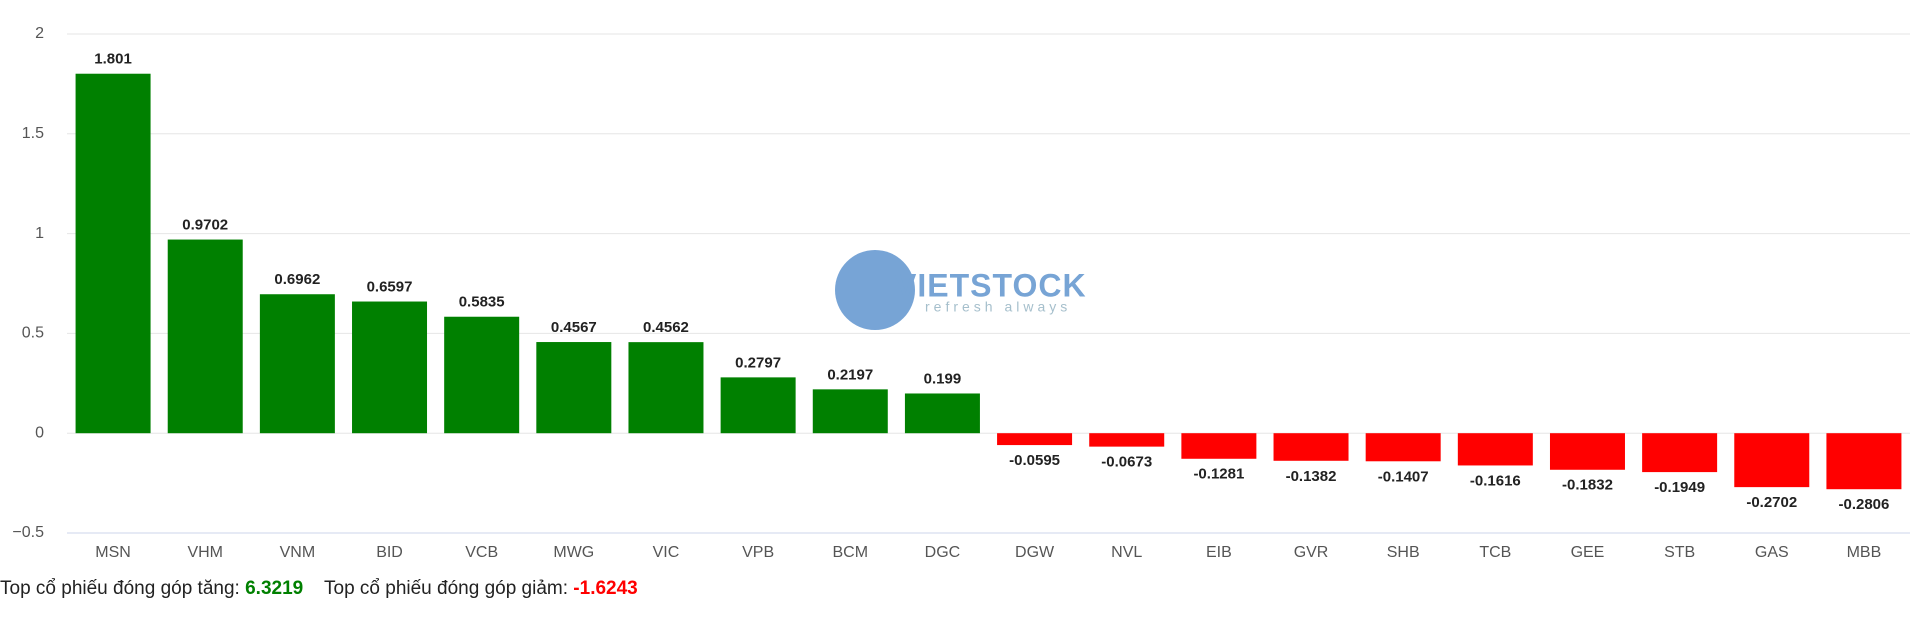  What do you see at coordinates (28, 532) in the screenshot?
I see `y-tick-label: −0.5` at bounding box center [28, 532].